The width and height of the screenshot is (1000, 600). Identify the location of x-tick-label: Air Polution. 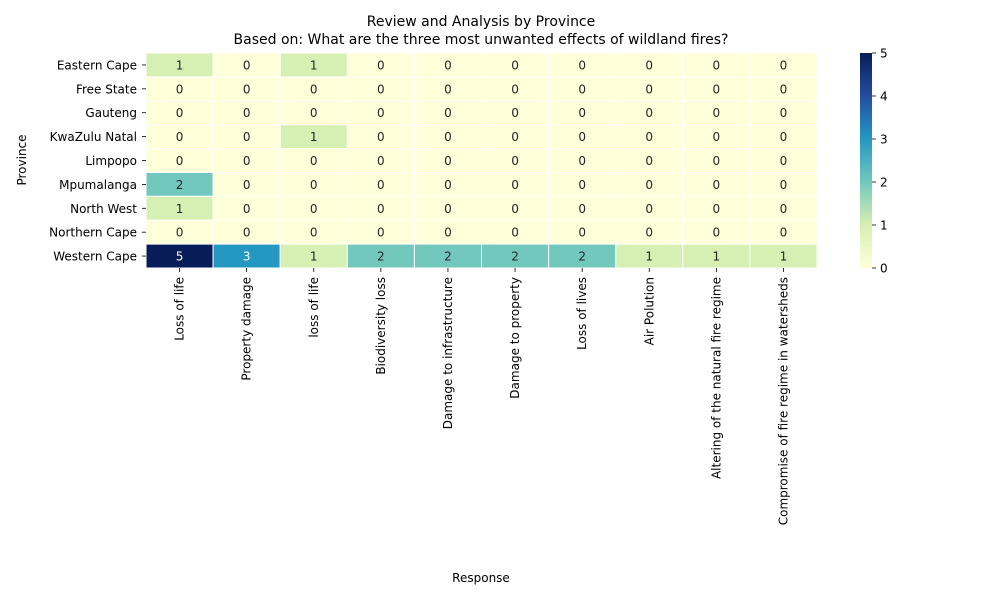
(649, 311).